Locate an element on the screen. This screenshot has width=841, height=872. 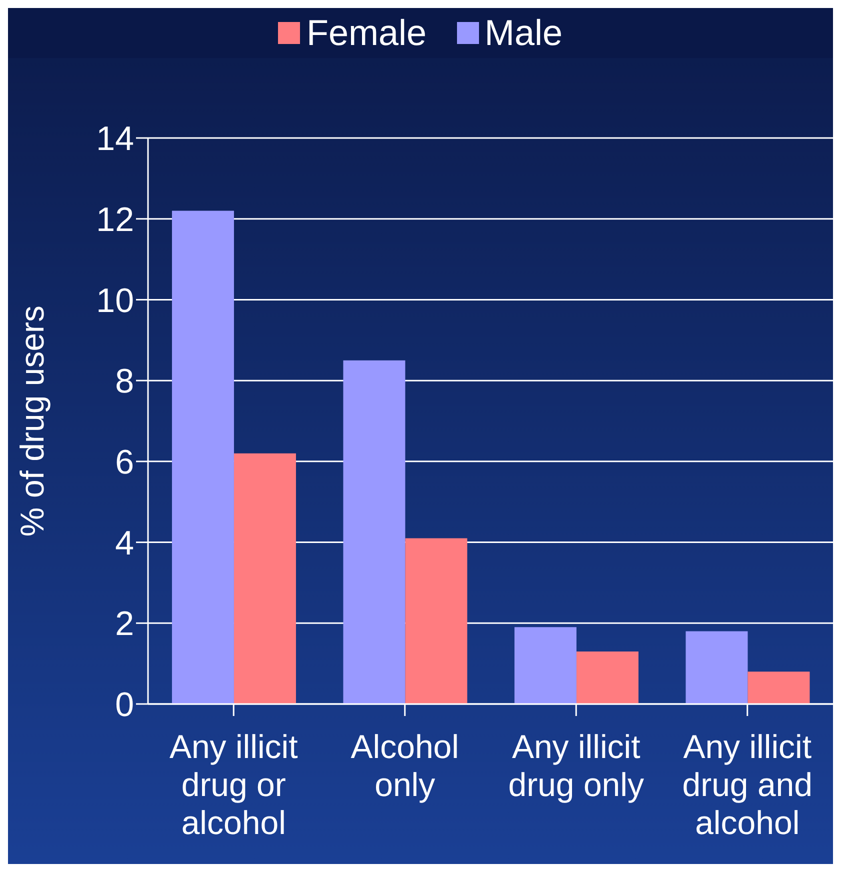
x-tick-label: Any illicit drug only is located at coordinates (576, 765).